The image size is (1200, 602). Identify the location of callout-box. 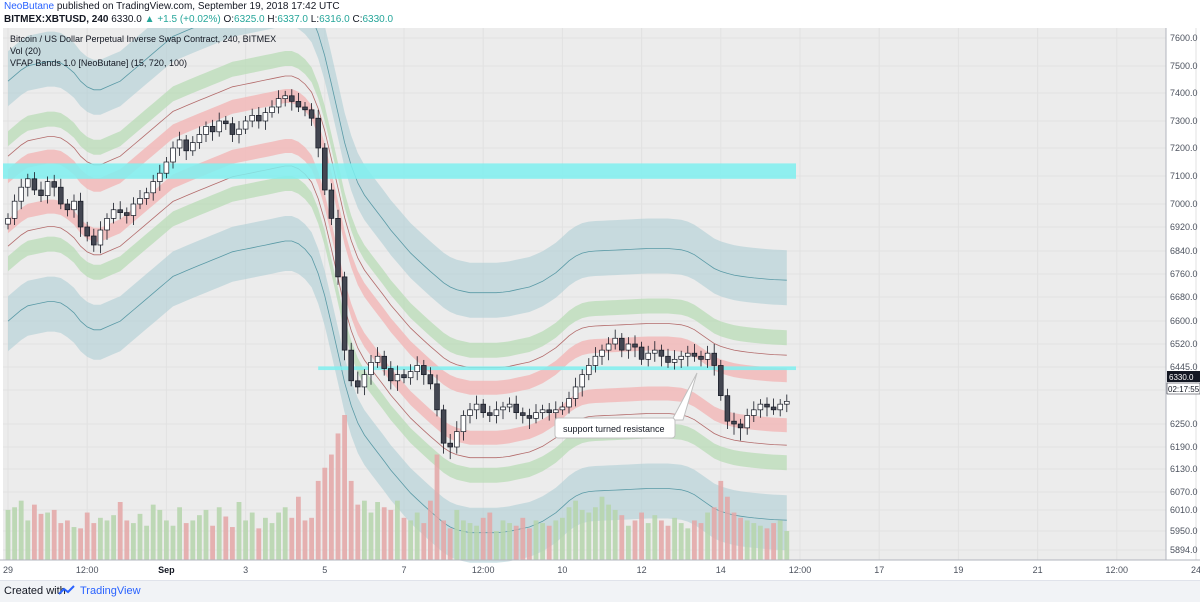
(615, 428).